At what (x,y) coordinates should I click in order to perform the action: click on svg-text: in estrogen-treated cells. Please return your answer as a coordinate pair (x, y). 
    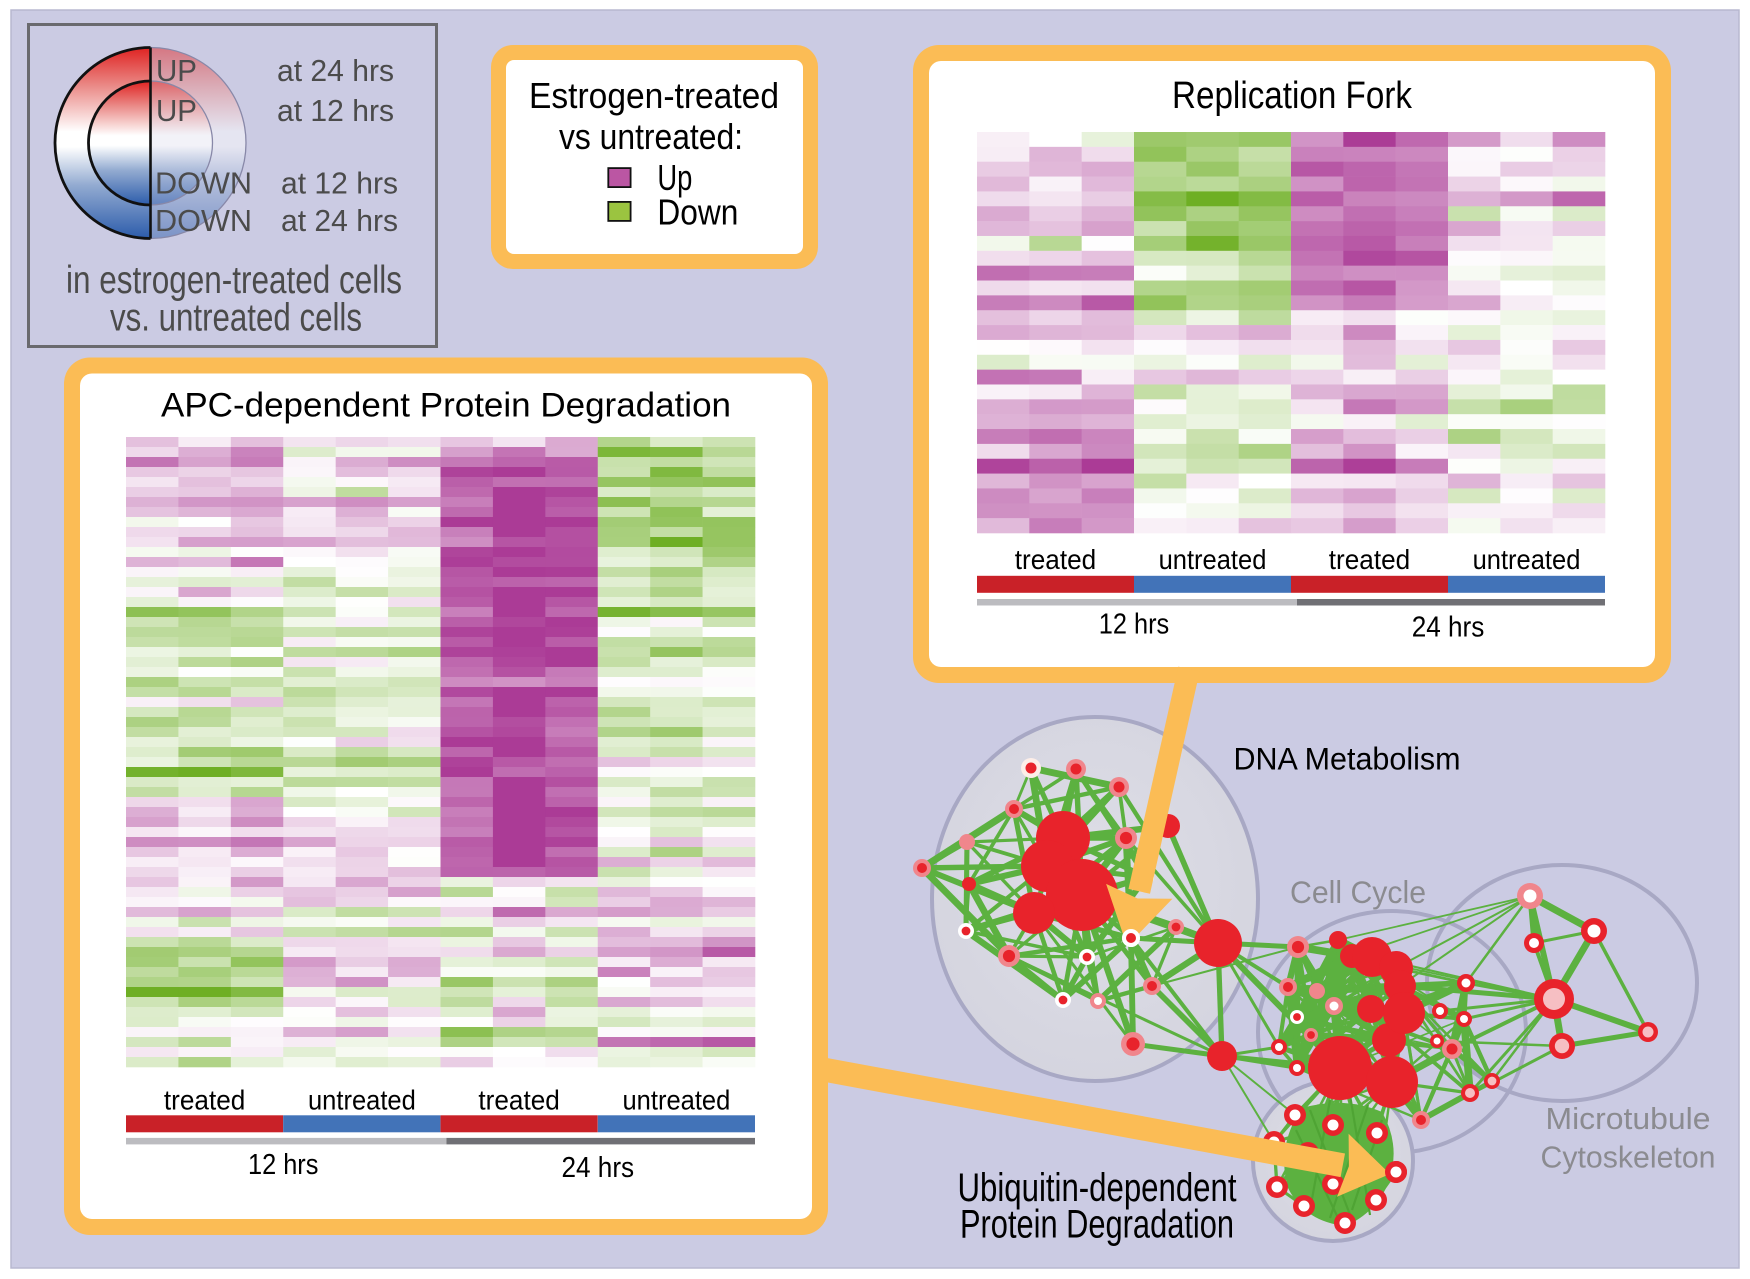
    Looking at the image, I should click on (234, 280).